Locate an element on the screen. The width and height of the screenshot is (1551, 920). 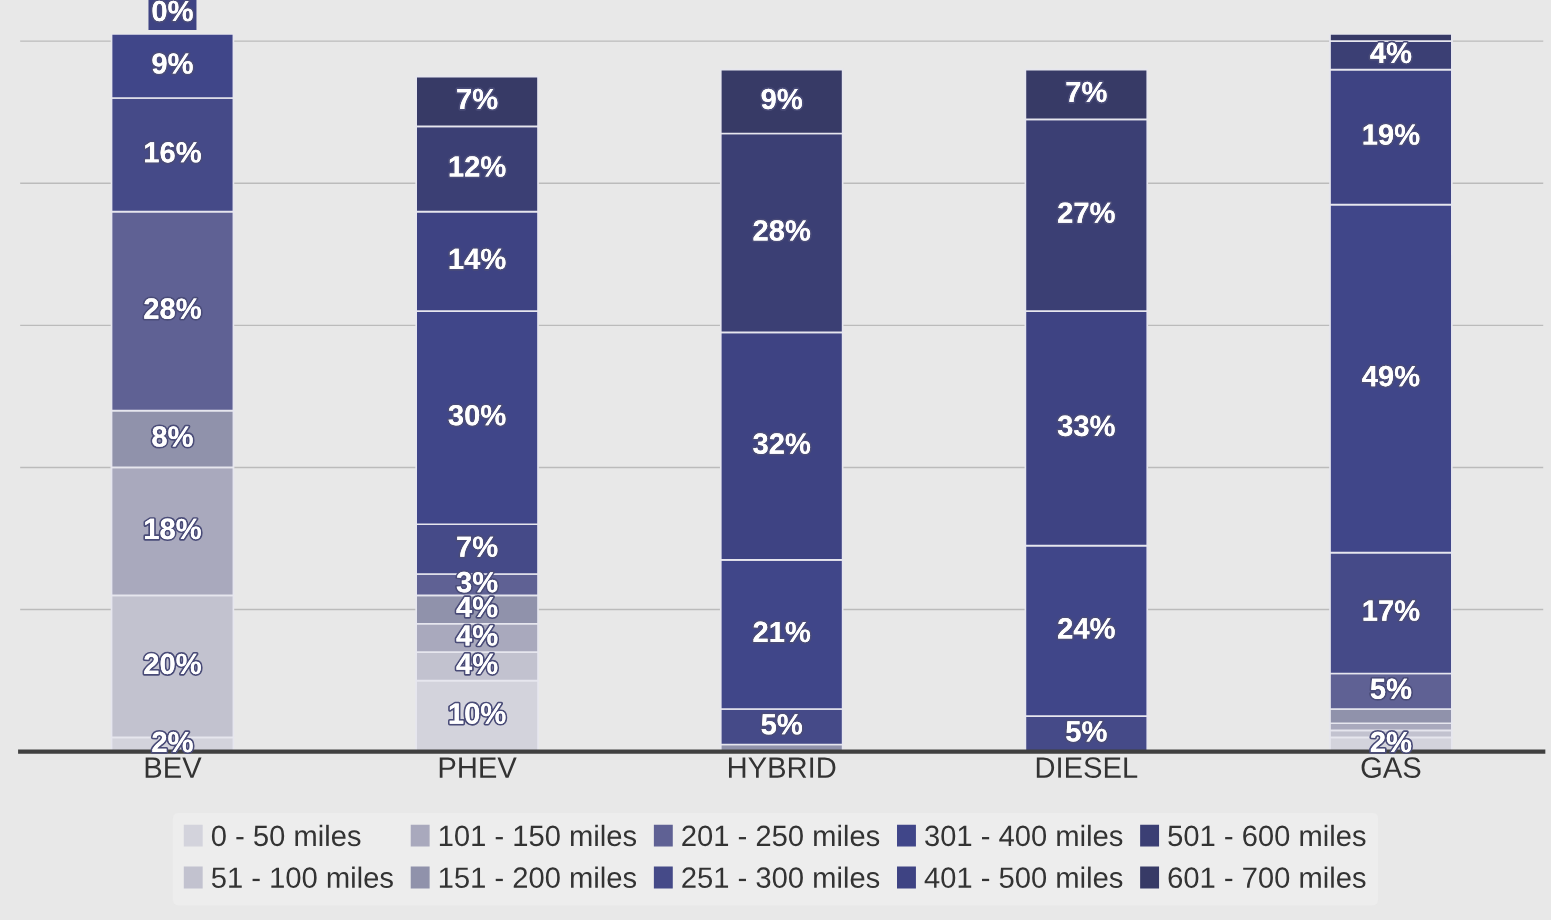
data-label: 12% is located at coordinates (477, 166).